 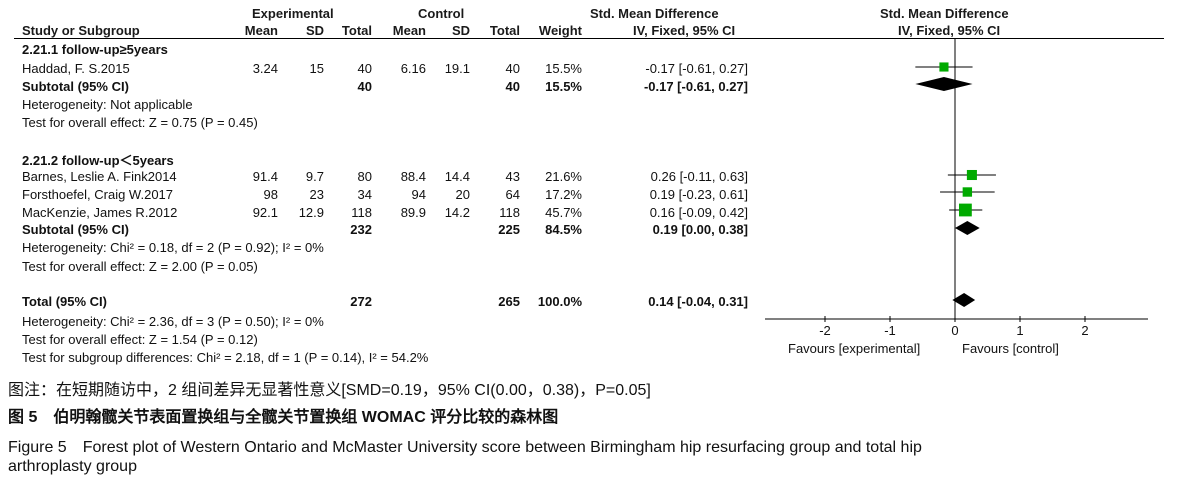 What do you see at coordinates (512, 86) in the screenshot?
I see `subtotal-ctrl-total: 40` at bounding box center [512, 86].